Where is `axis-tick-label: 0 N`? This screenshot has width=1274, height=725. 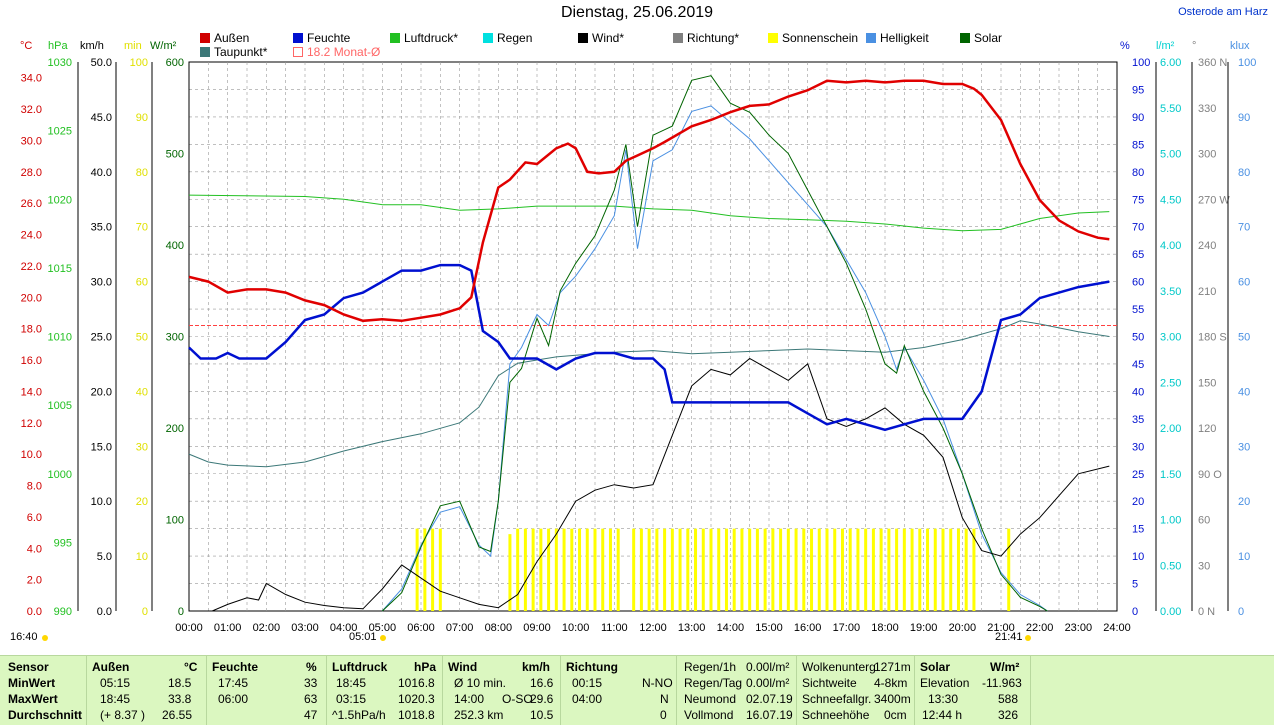
axis-tick-label: 0 N is located at coordinates (1206, 612).